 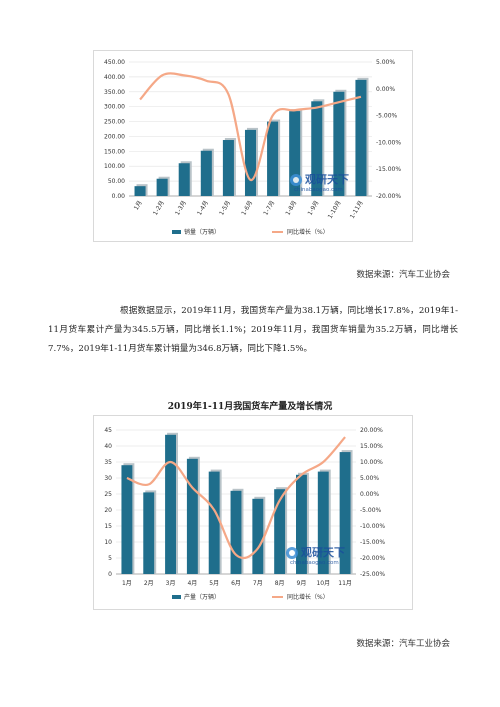 What do you see at coordinates (403, 275) in the screenshot?
I see `source-note-1: 数据来源：汽车工业协会` at bounding box center [403, 275].